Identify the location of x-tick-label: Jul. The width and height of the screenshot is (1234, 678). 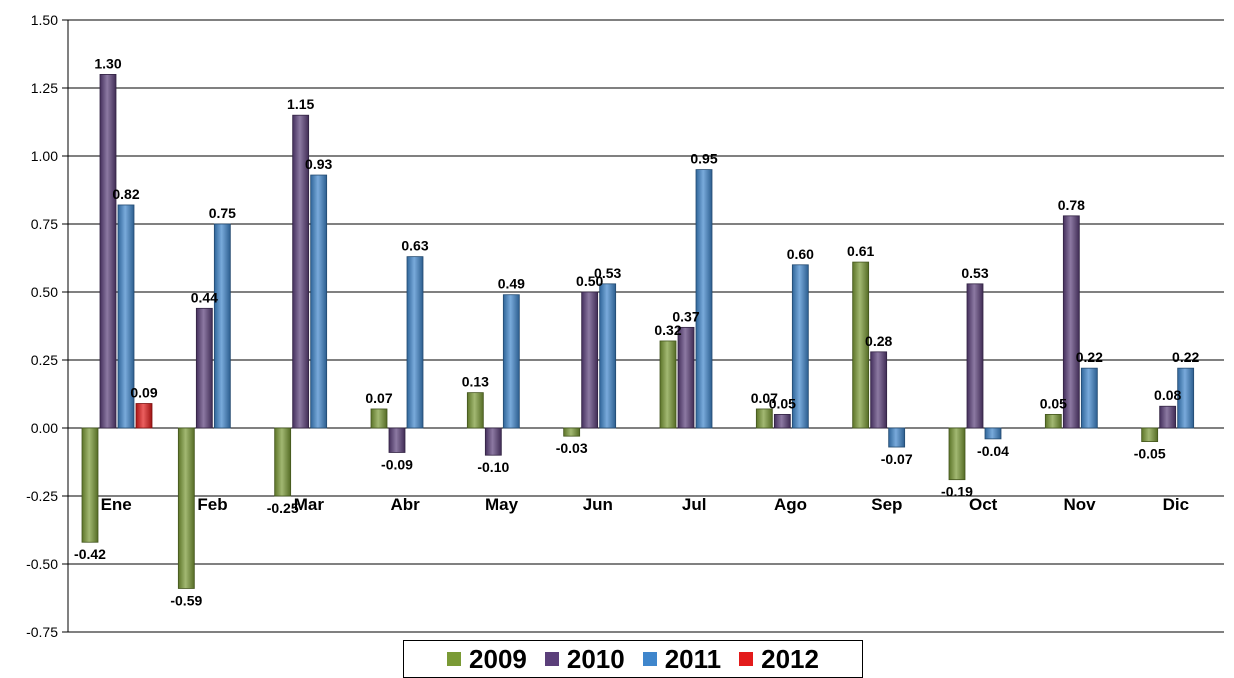
(694, 504).